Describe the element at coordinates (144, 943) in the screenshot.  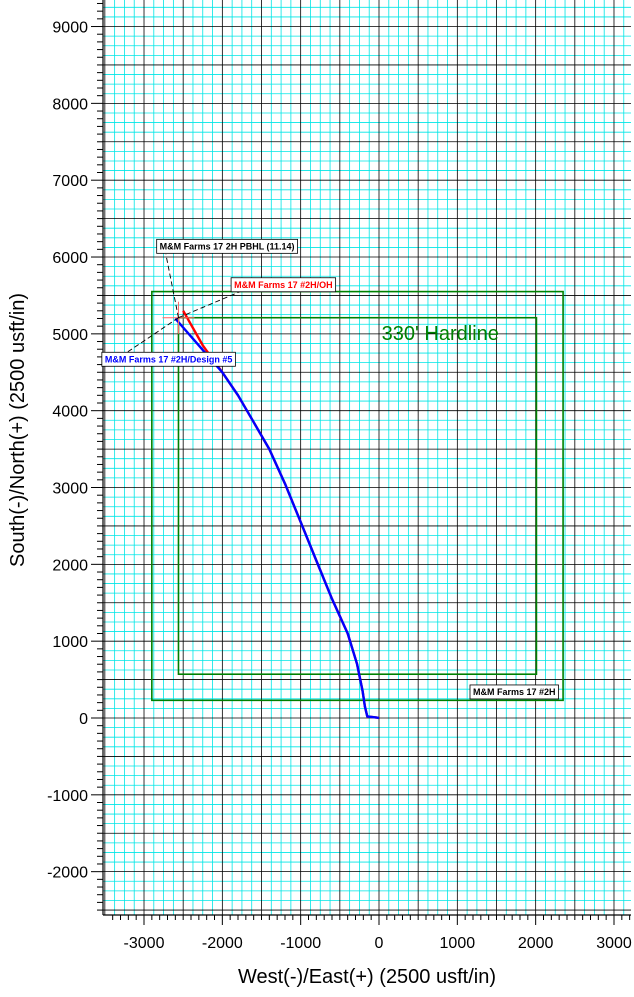
I see `x-tick-label: -3000` at that location.